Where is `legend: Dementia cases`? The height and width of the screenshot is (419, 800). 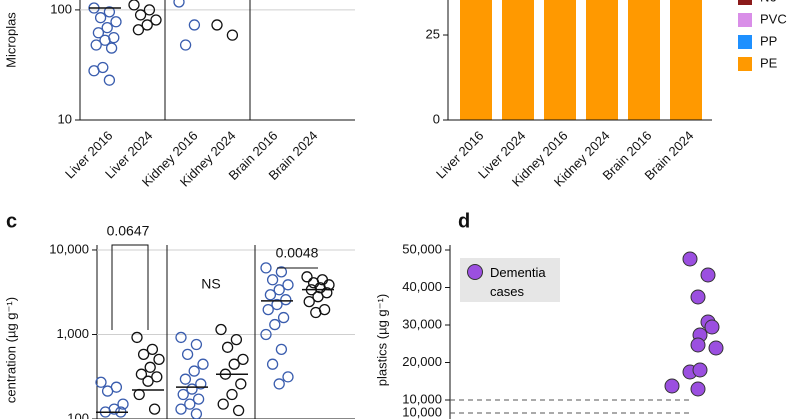
legend: Dementia cases is located at coordinates (510, 280).